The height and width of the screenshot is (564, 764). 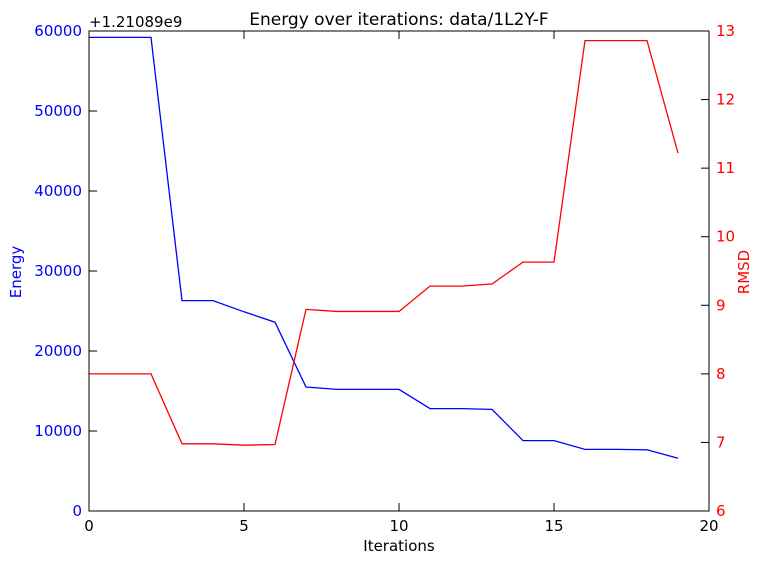 I want to click on y-right-axis-label: RMSD, so click(x=744, y=272).